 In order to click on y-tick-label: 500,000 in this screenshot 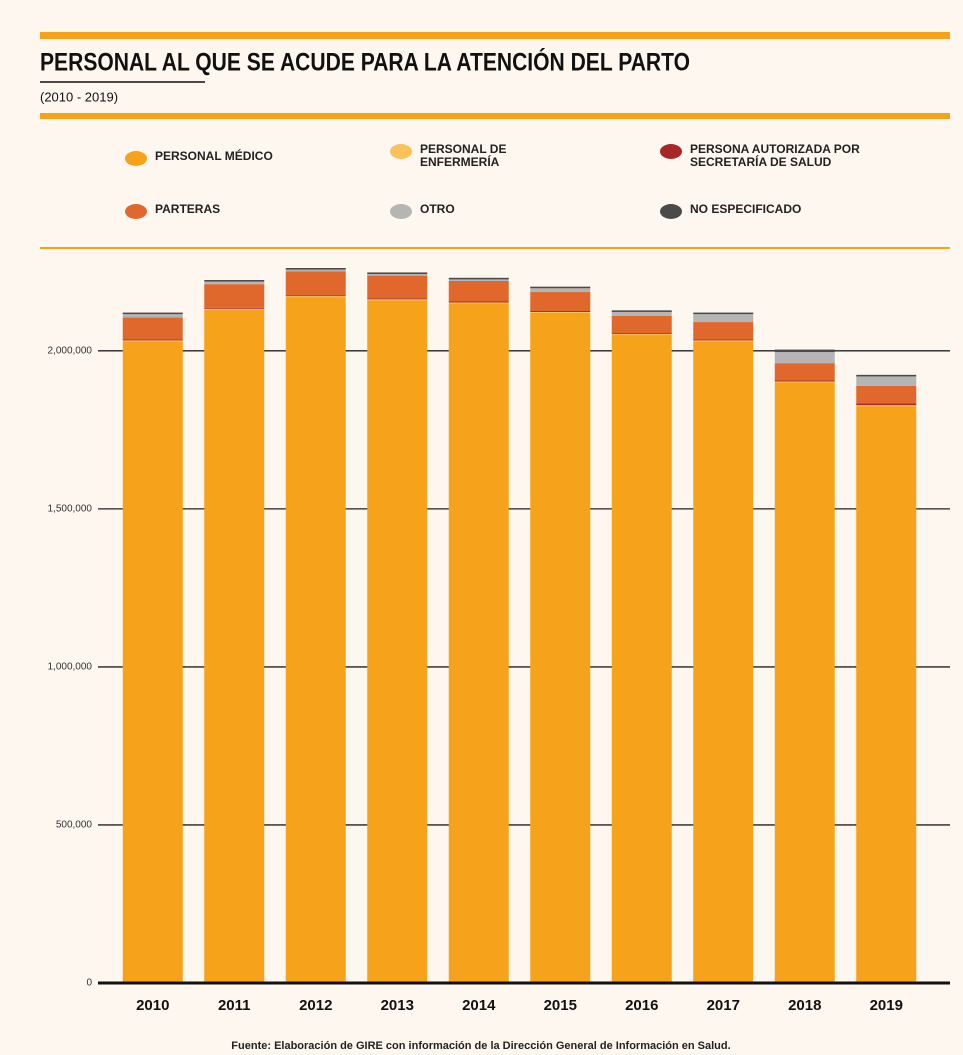, I will do `click(74, 825)`.